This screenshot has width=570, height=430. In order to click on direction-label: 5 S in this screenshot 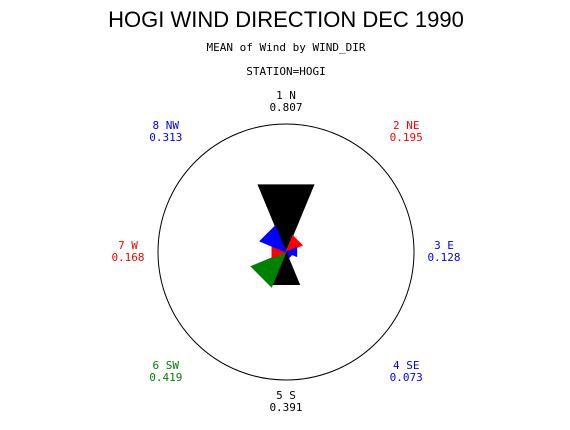, I will do `click(286, 395)`.